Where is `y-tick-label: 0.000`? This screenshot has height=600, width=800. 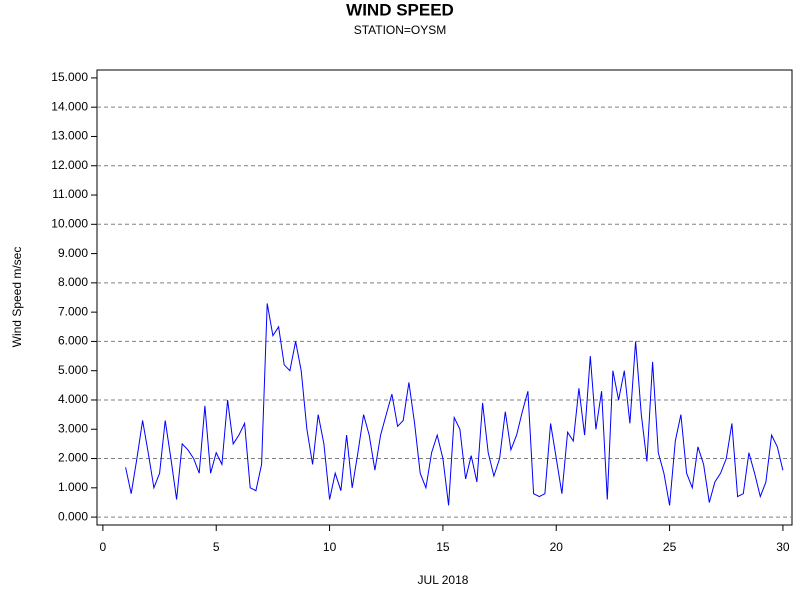 y-tick-label: 0.000 is located at coordinates (73, 516).